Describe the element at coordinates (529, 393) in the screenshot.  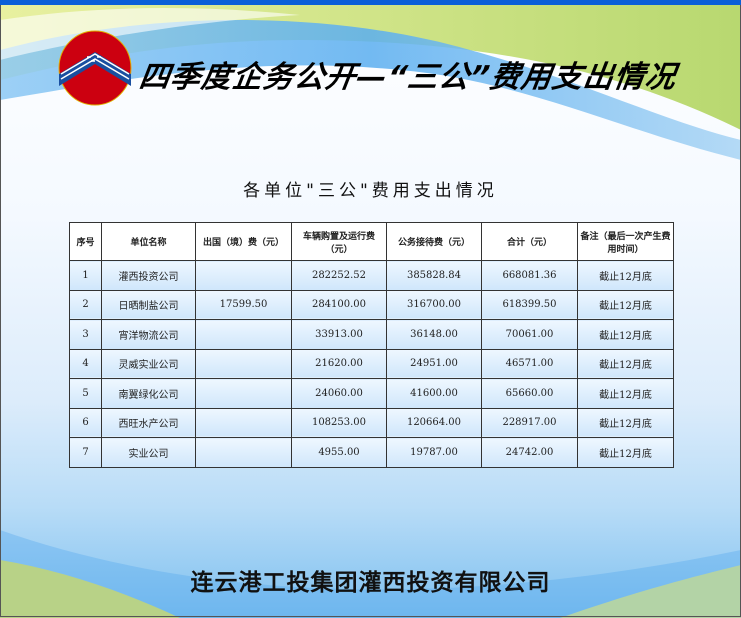
I see `table-cell: 65660.00` at that location.